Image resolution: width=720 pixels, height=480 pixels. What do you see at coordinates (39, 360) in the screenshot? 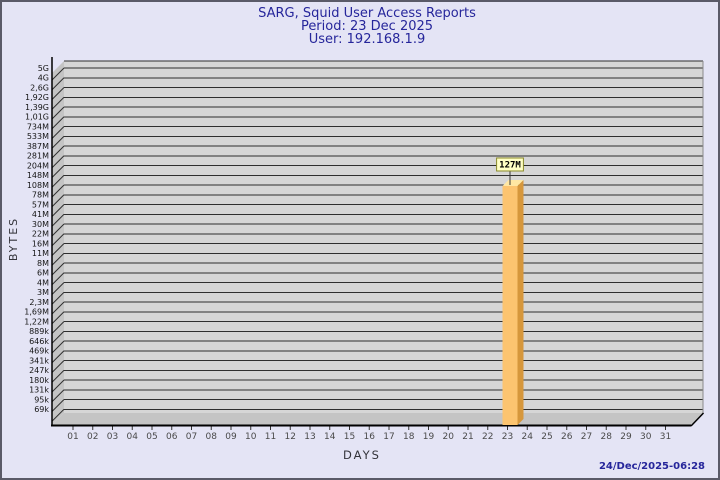
I see `y-tick-label: 341k` at bounding box center [39, 360].